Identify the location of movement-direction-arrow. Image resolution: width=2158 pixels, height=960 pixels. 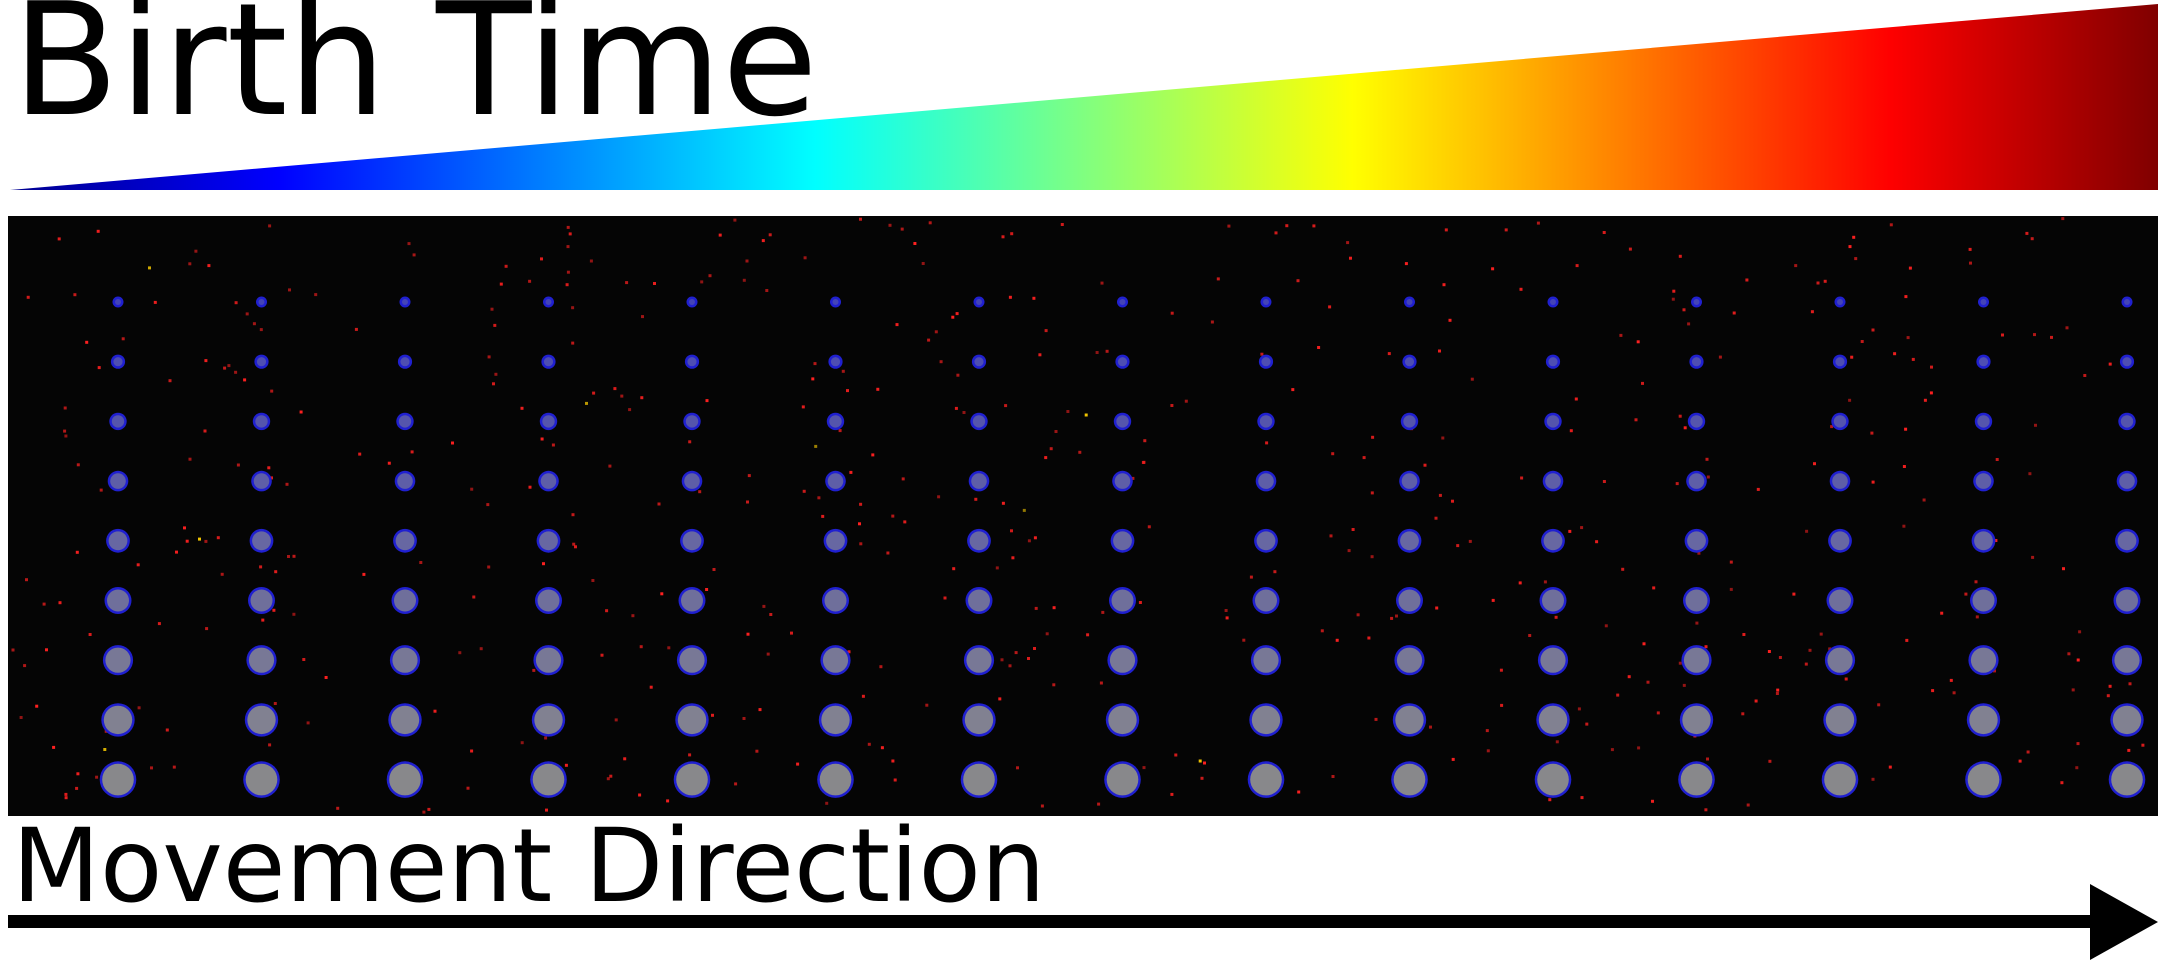
(1083, 922).